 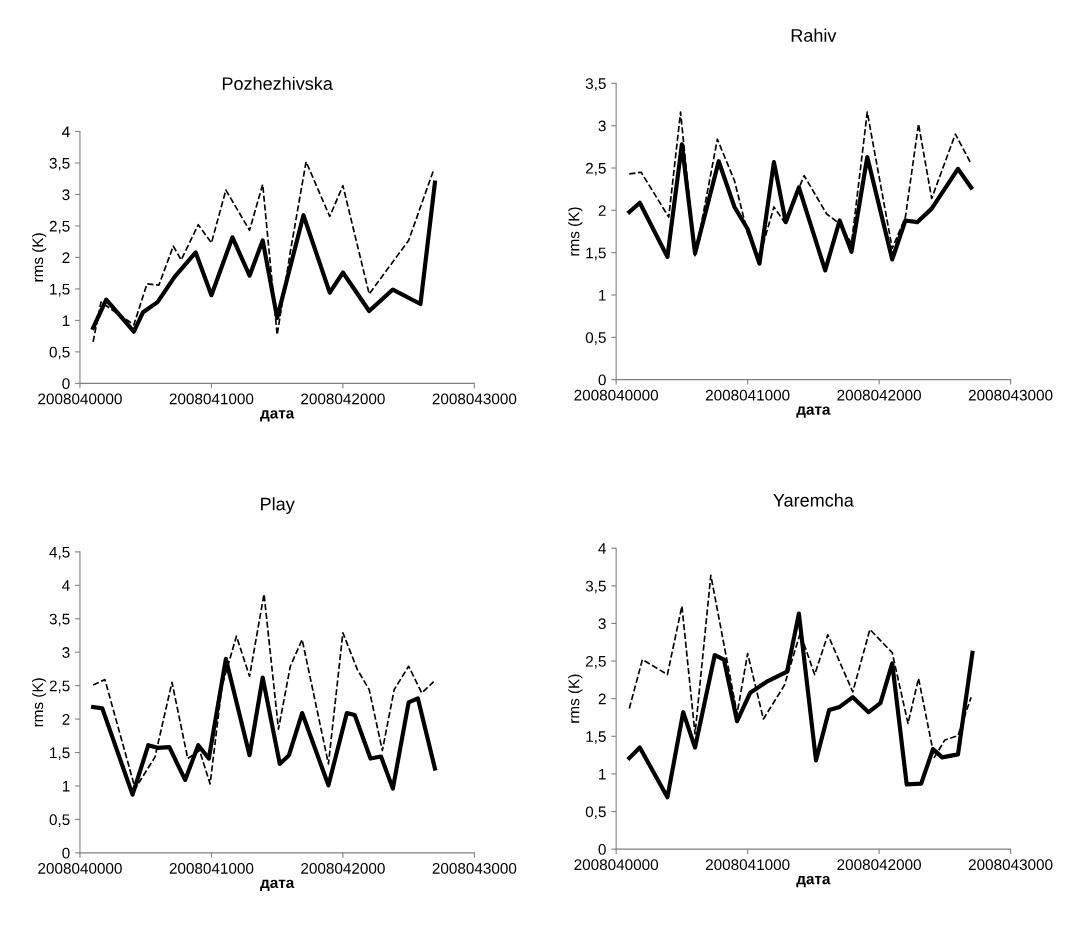 I want to click on chart-title: Pozhezhivska, so click(x=277, y=83).